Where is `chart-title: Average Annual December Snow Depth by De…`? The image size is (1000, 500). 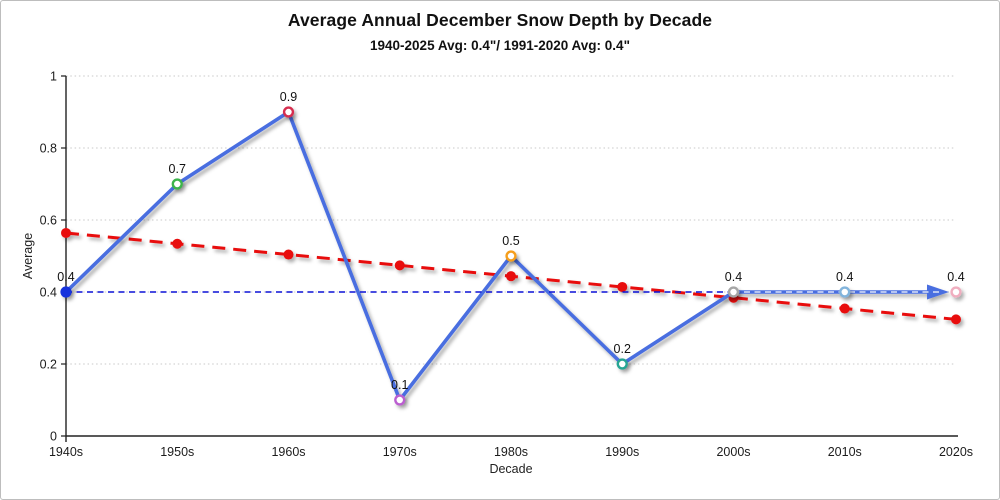
chart-title: Average Annual December Snow Depth by De… is located at coordinates (500, 20).